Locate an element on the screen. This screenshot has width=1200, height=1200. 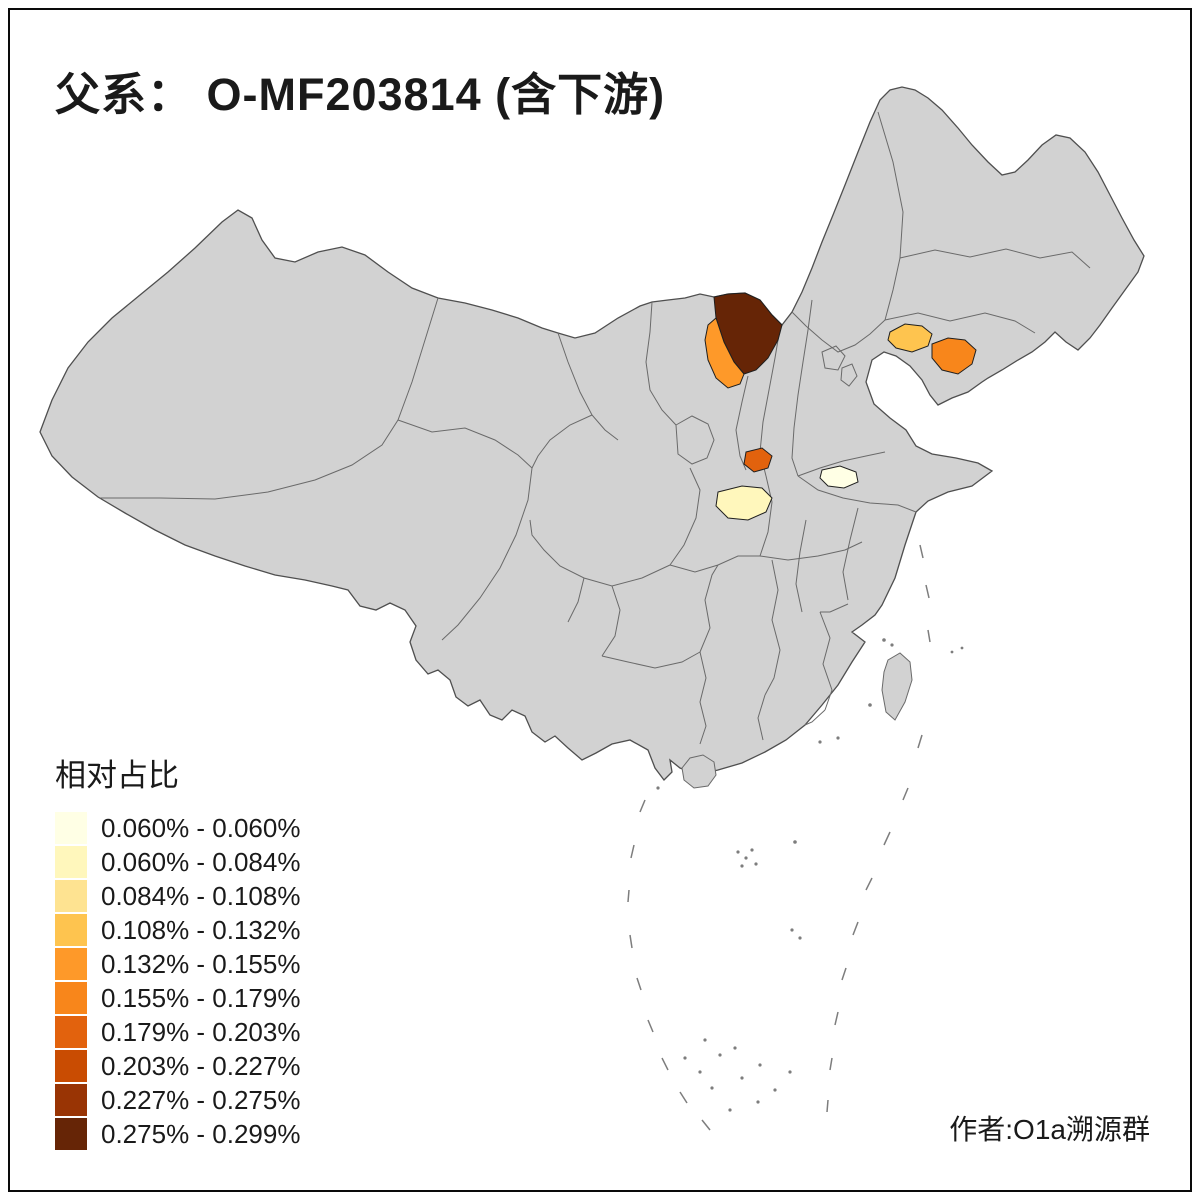
legend-label: 0.155% - 0.179% is located at coordinates (201, 997).